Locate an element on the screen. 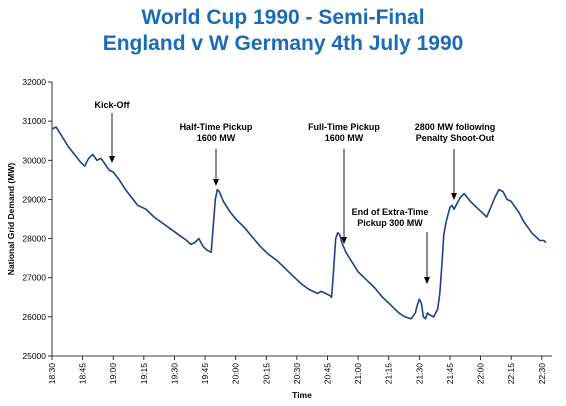 The width and height of the screenshot is (566, 406). y-axis-ticks: 25000 26000 27000 28000 29000 30000 31000 32000 is located at coordinates (37, 219).